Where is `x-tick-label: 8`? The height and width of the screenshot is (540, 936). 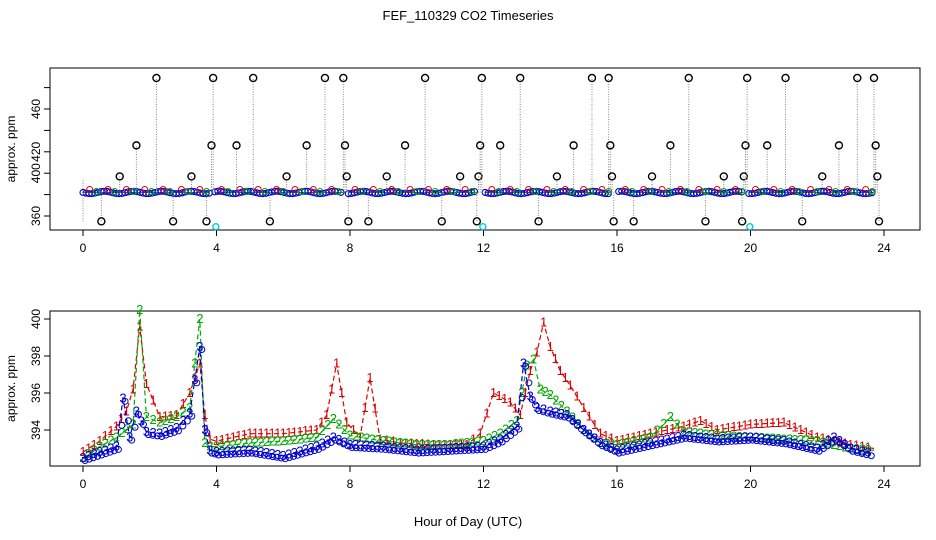
x-tick-label: 8 is located at coordinates (350, 484).